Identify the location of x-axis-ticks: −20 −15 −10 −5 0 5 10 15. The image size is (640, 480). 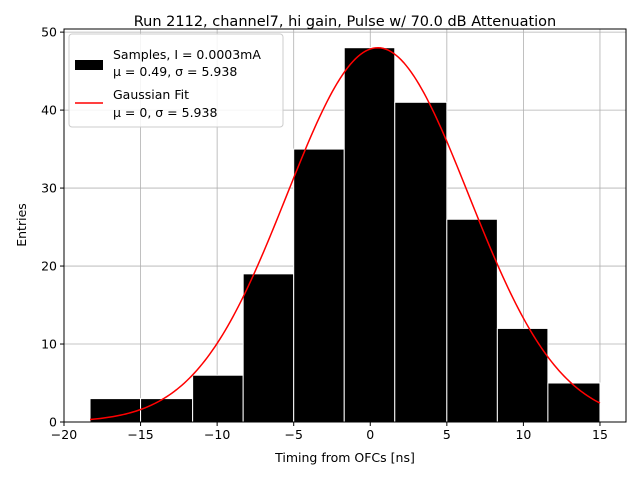
(329, 432).